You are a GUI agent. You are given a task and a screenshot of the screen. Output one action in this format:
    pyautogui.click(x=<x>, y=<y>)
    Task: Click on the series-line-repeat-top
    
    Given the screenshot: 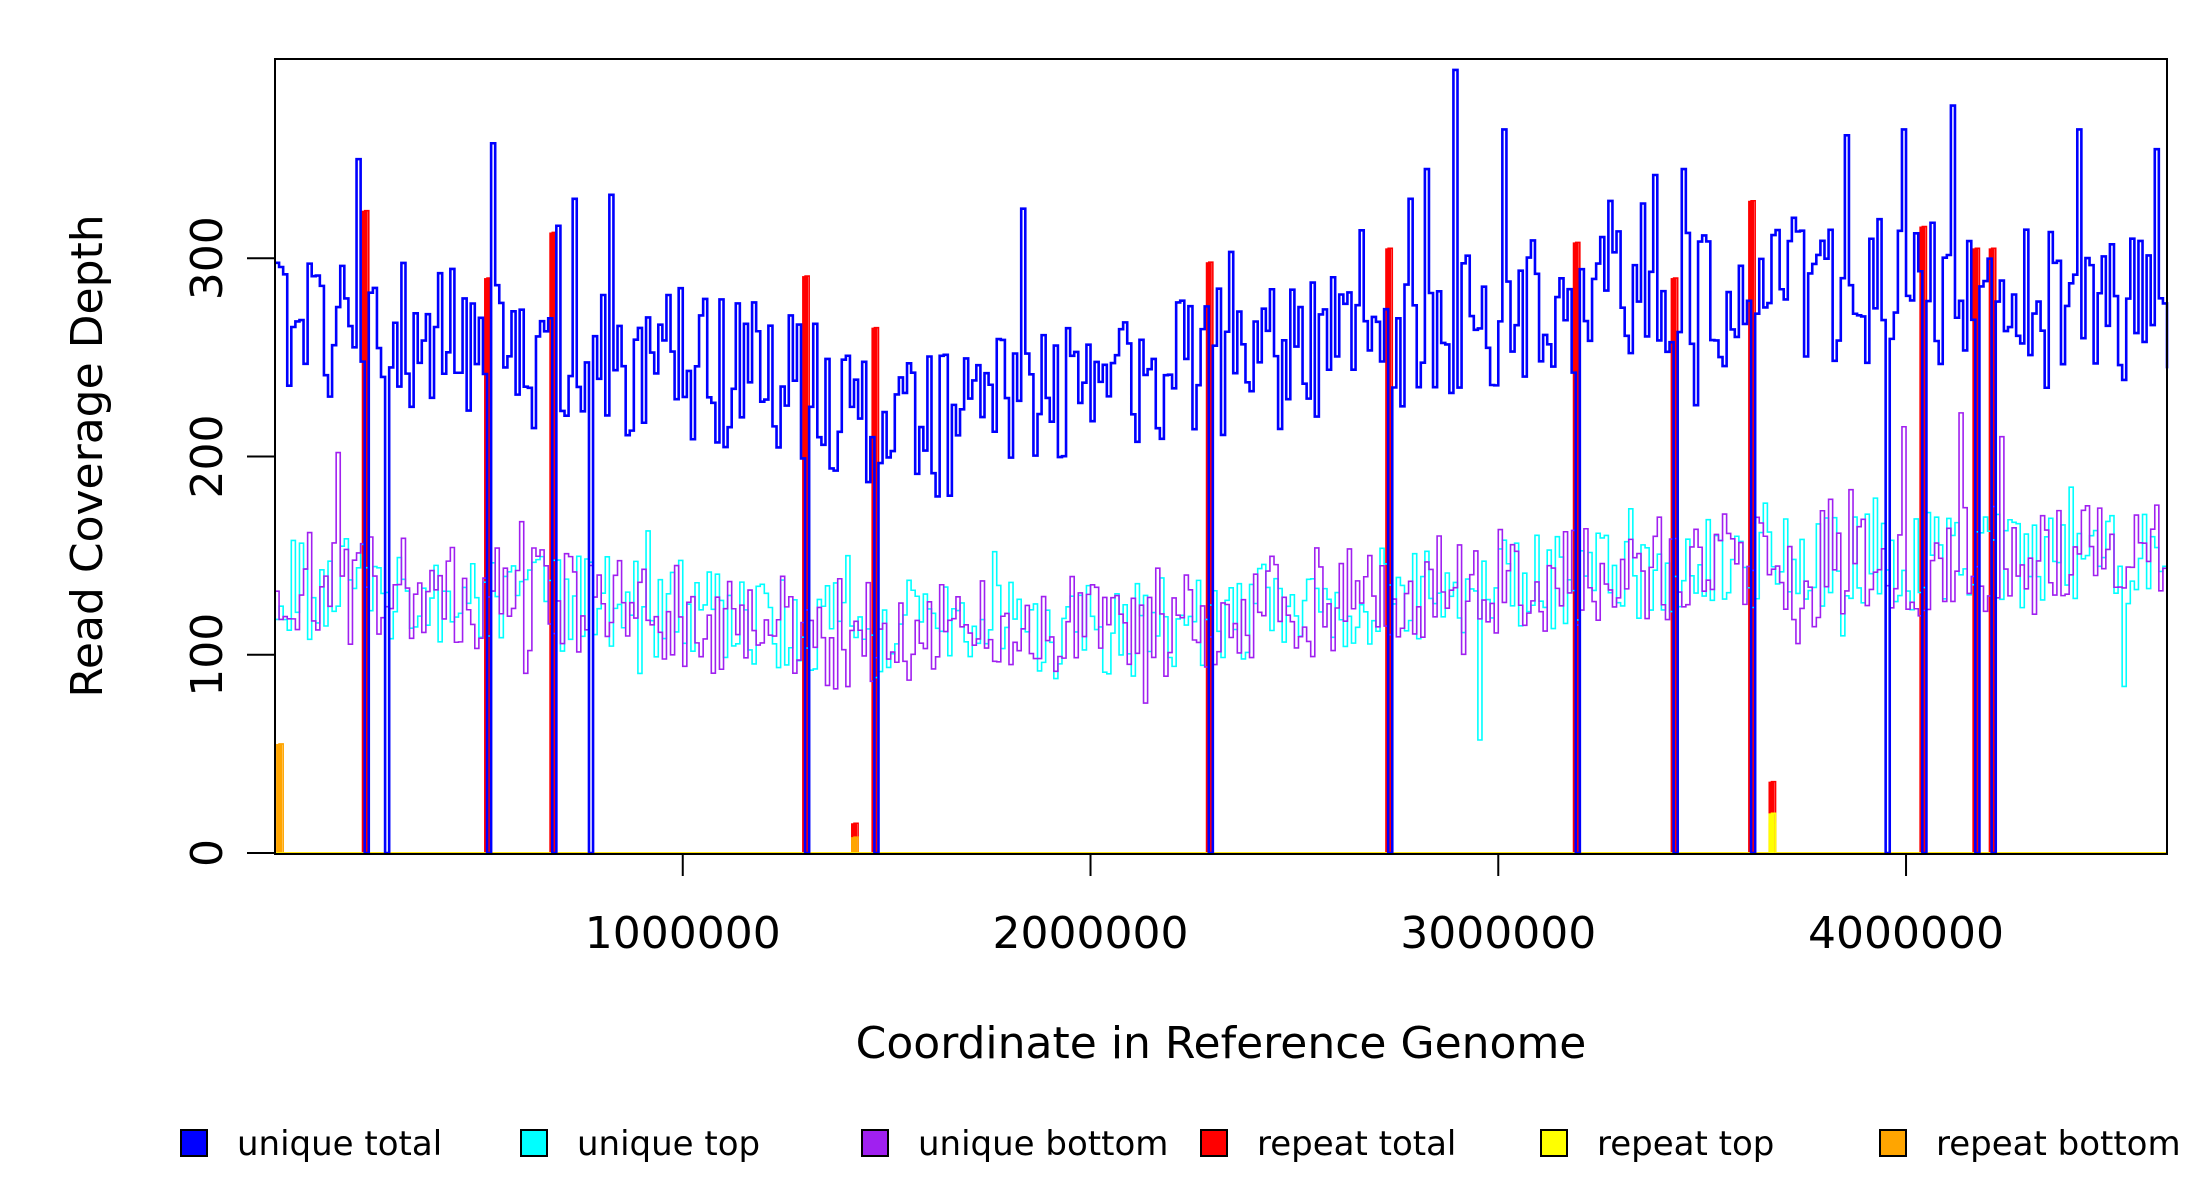 What is the action you would take?
    pyautogui.click(x=1221, y=833)
    